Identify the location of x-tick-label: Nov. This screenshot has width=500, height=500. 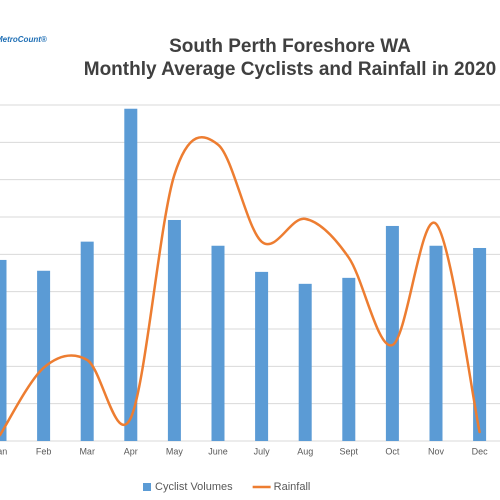
(436, 451).